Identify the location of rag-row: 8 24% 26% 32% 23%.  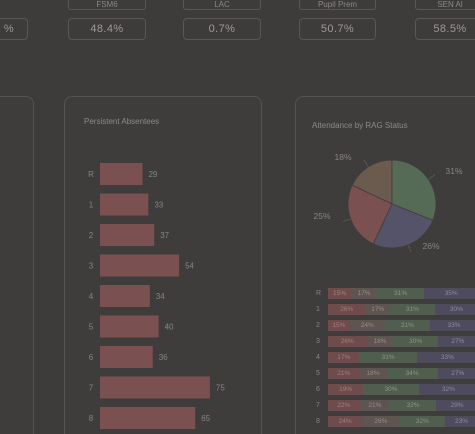
(395, 421).